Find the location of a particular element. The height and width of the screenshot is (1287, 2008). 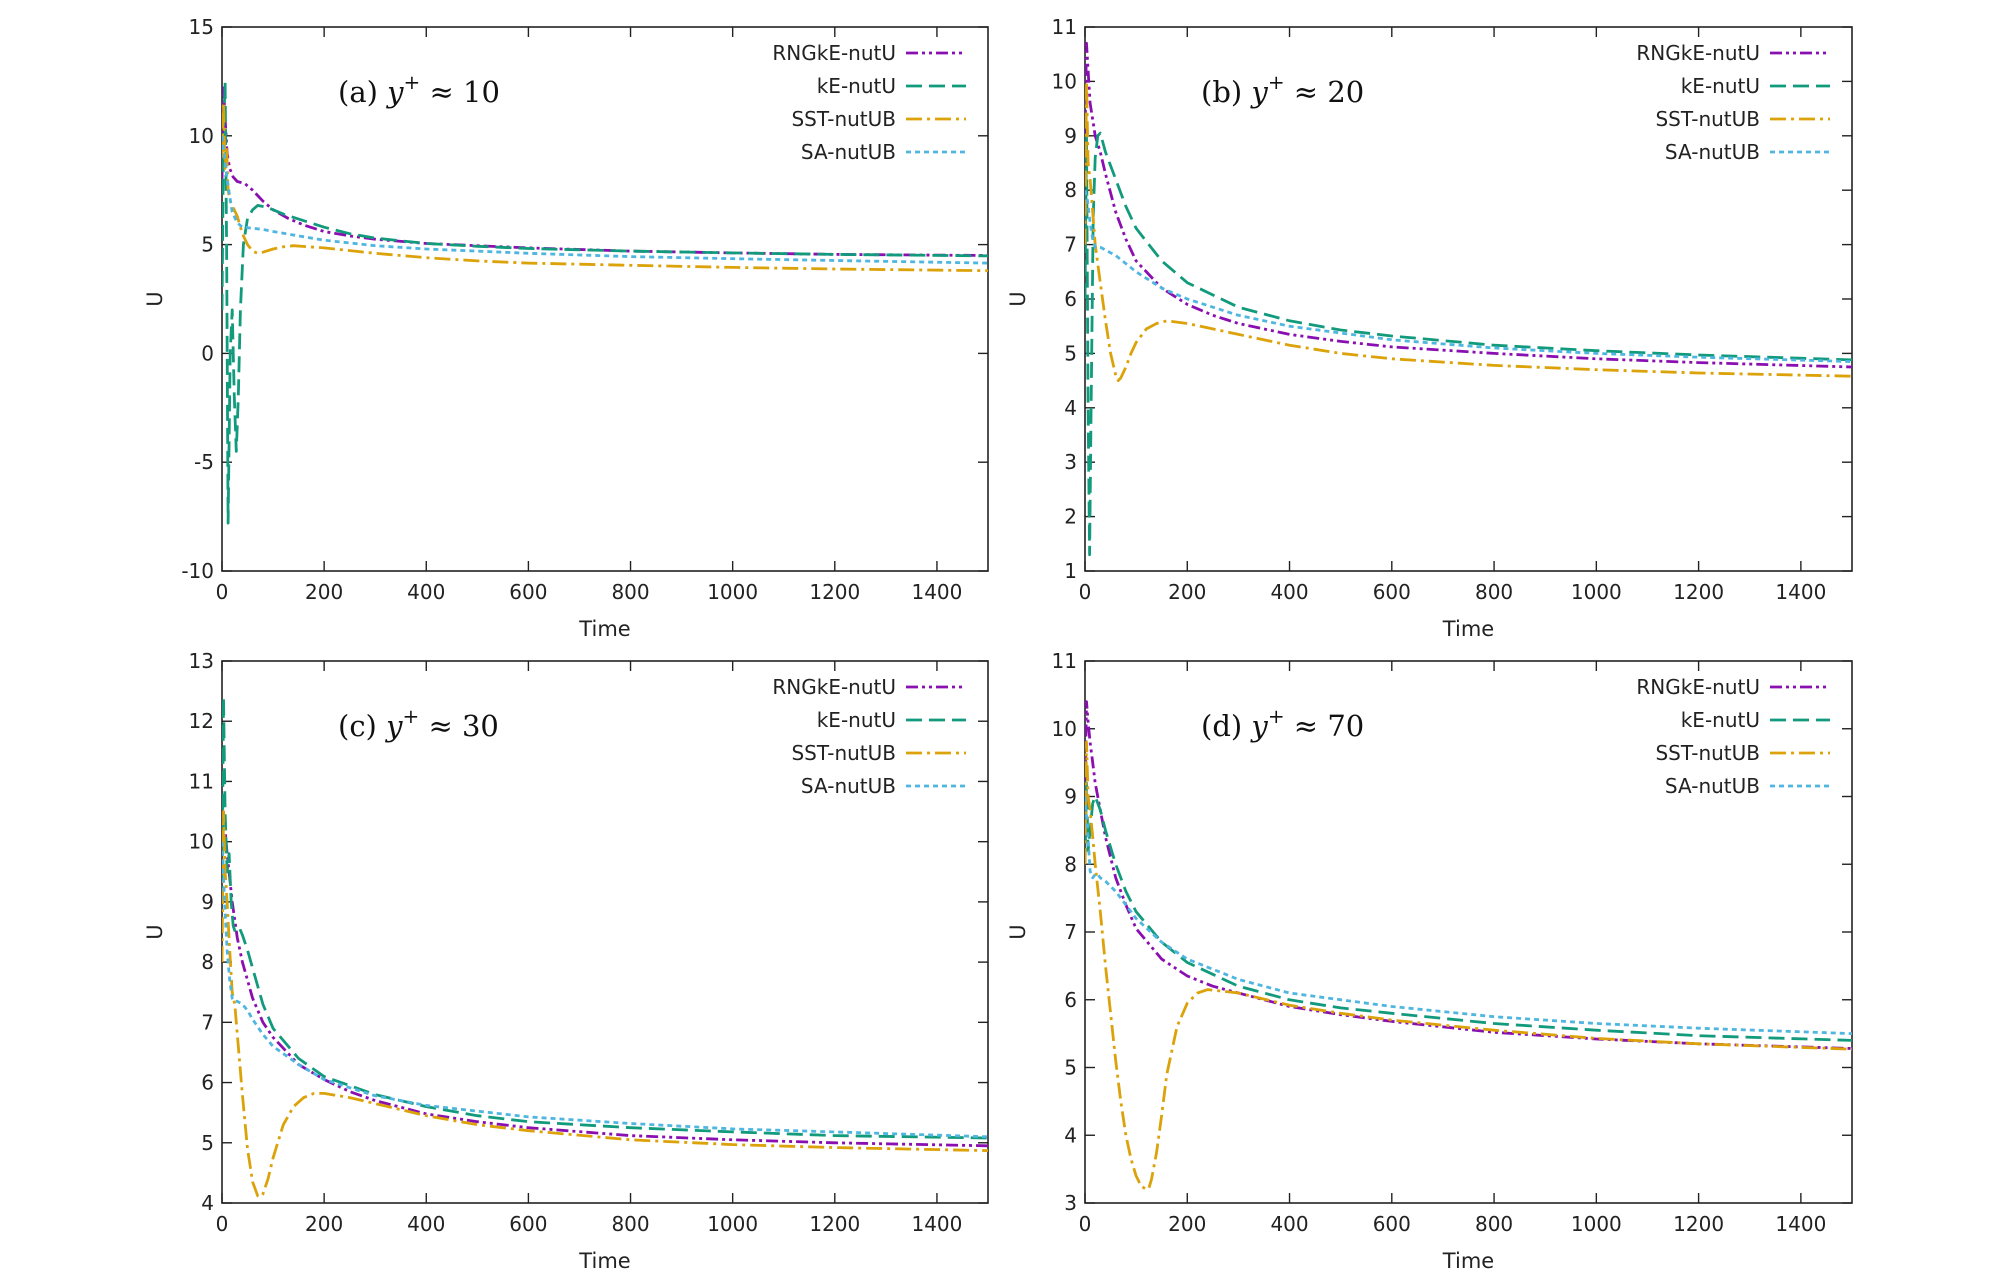

y-tick-label: 0 is located at coordinates (207, 353).